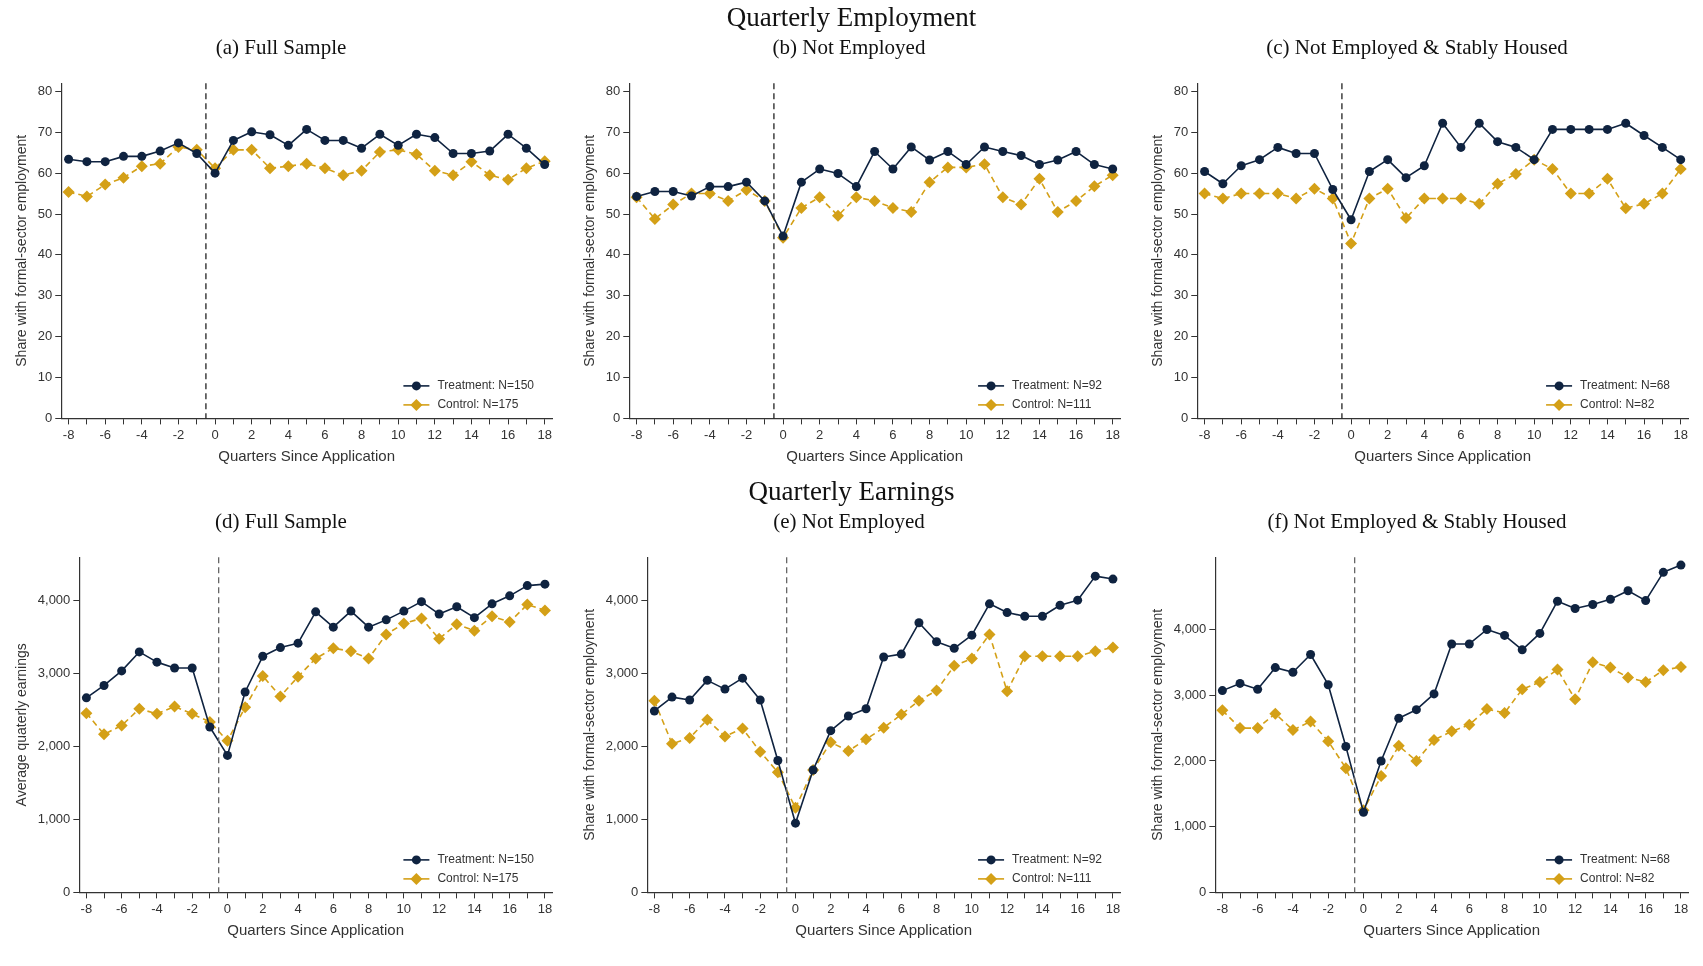  I want to click on y-tick-label: 1,000, so click(54, 819).